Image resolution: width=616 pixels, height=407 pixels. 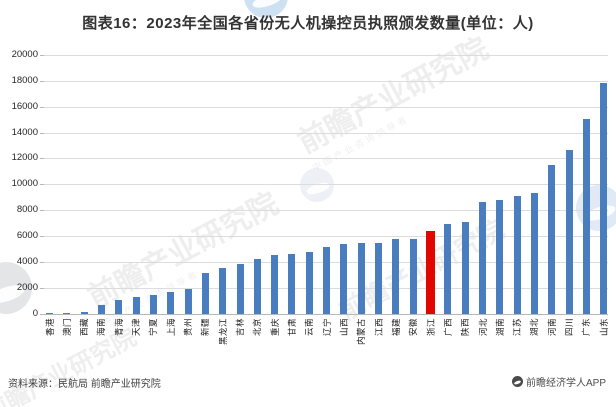 What do you see at coordinates (153, 327) in the screenshot?
I see `x-tick-label: 宁夏` at bounding box center [153, 327].